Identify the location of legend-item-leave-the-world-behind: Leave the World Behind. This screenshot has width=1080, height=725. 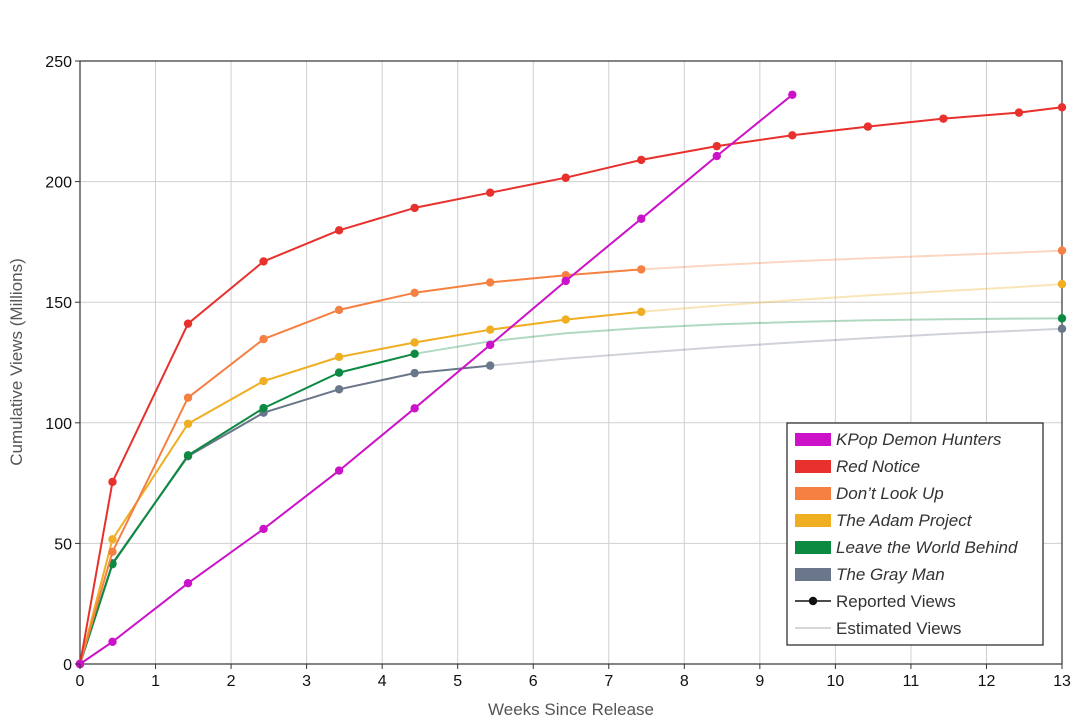
(906, 547).